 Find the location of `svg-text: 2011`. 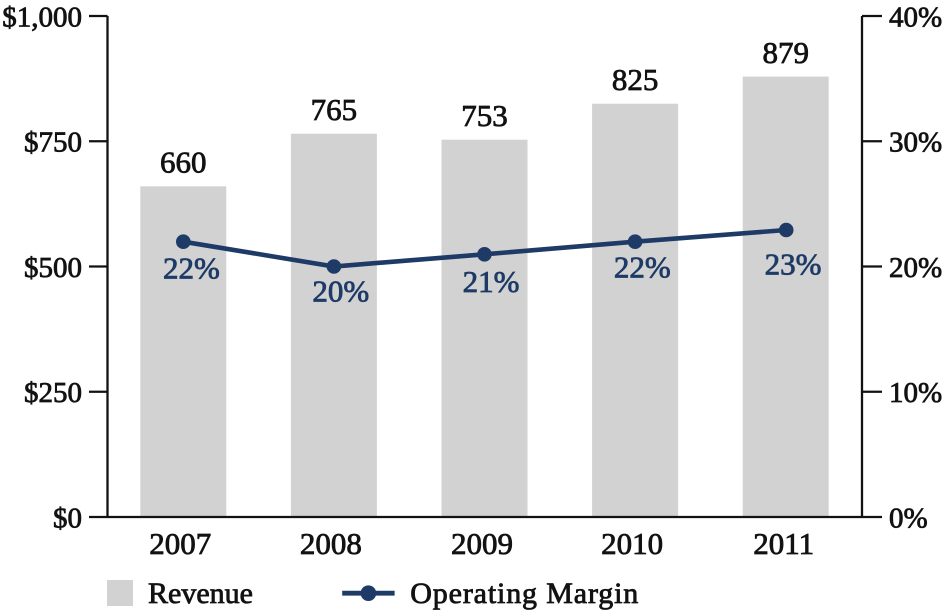

svg-text: 2011 is located at coordinates (783, 543).